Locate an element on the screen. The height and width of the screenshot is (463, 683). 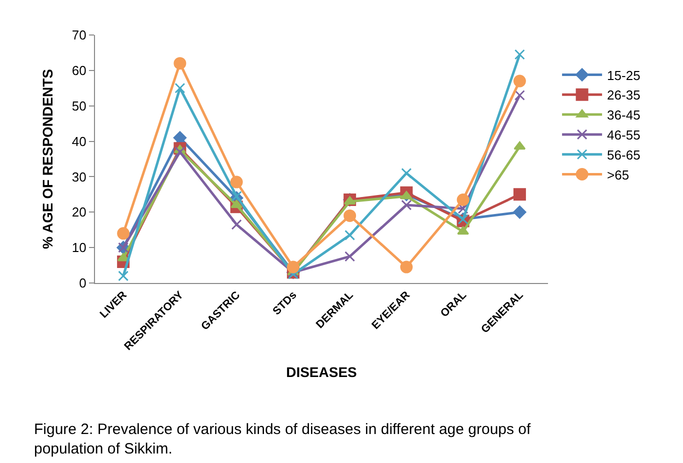
legend-label: 26-35 is located at coordinates (623, 95).